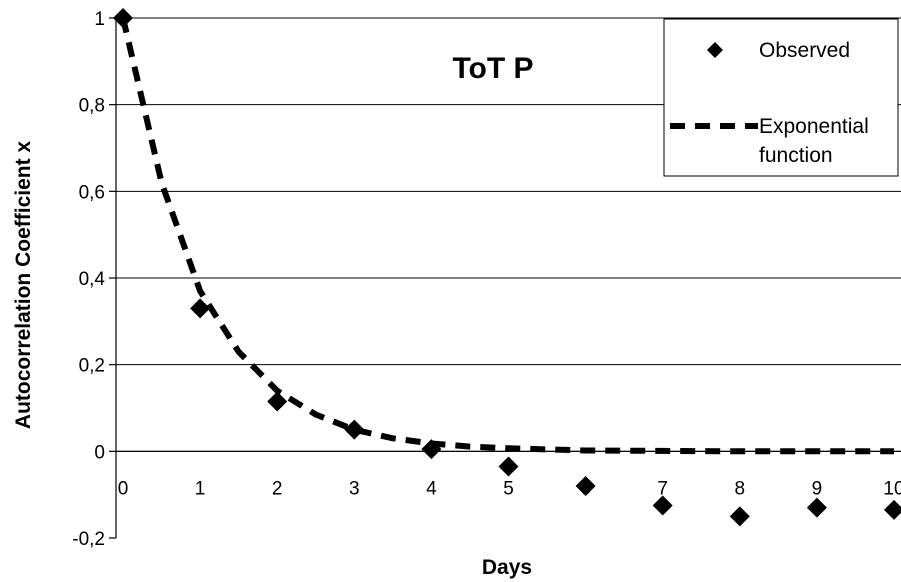 The width and height of the screenshot is (901, 582). Describe the element at coordinates (892, 488) in the screenshot. I see `x-tick-label: 10` at that location.